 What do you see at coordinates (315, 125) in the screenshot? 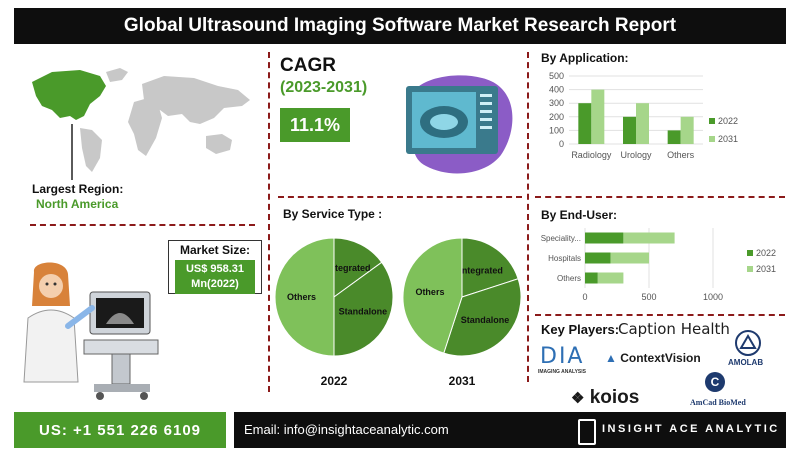
I see `cagr-value: 11.1%` at bounding box center [315, 125].